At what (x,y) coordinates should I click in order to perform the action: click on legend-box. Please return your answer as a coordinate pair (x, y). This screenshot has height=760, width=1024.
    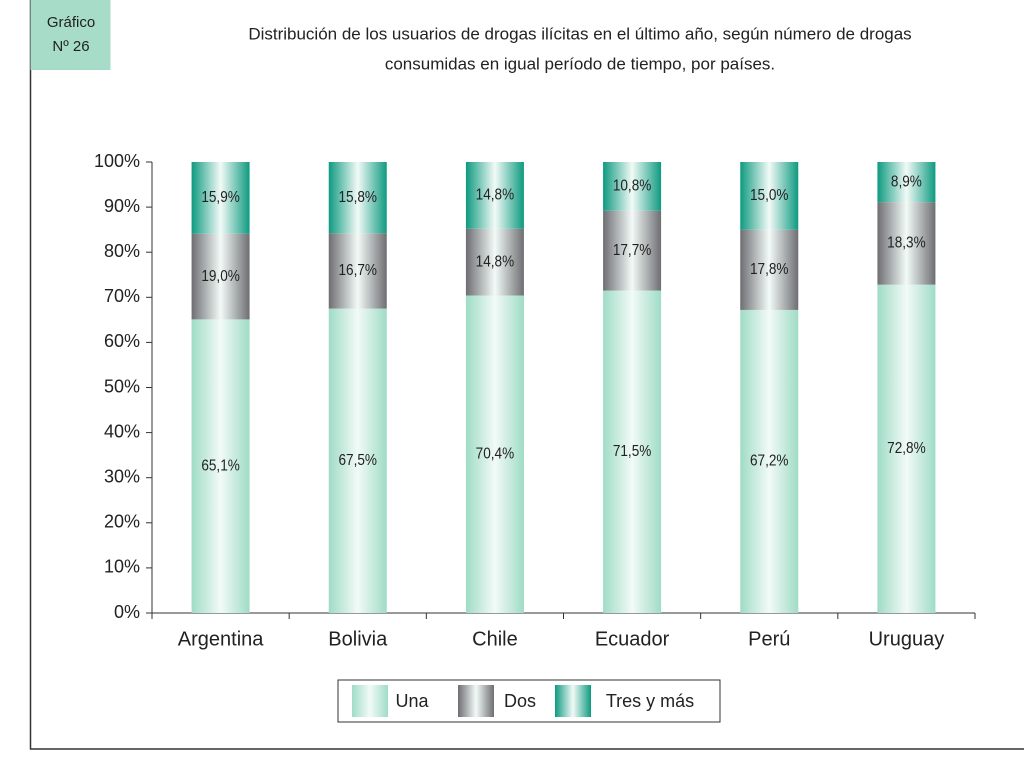
    Looking at the image, I should click on (529, 701).